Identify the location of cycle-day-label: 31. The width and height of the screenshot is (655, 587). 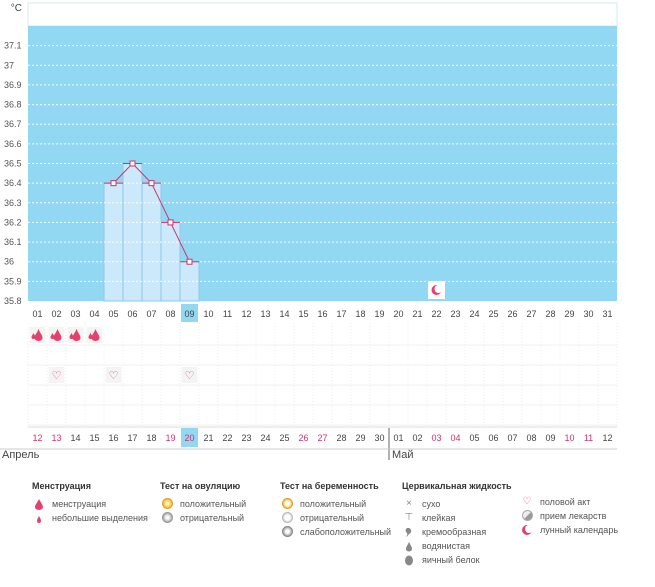
(607, 314).